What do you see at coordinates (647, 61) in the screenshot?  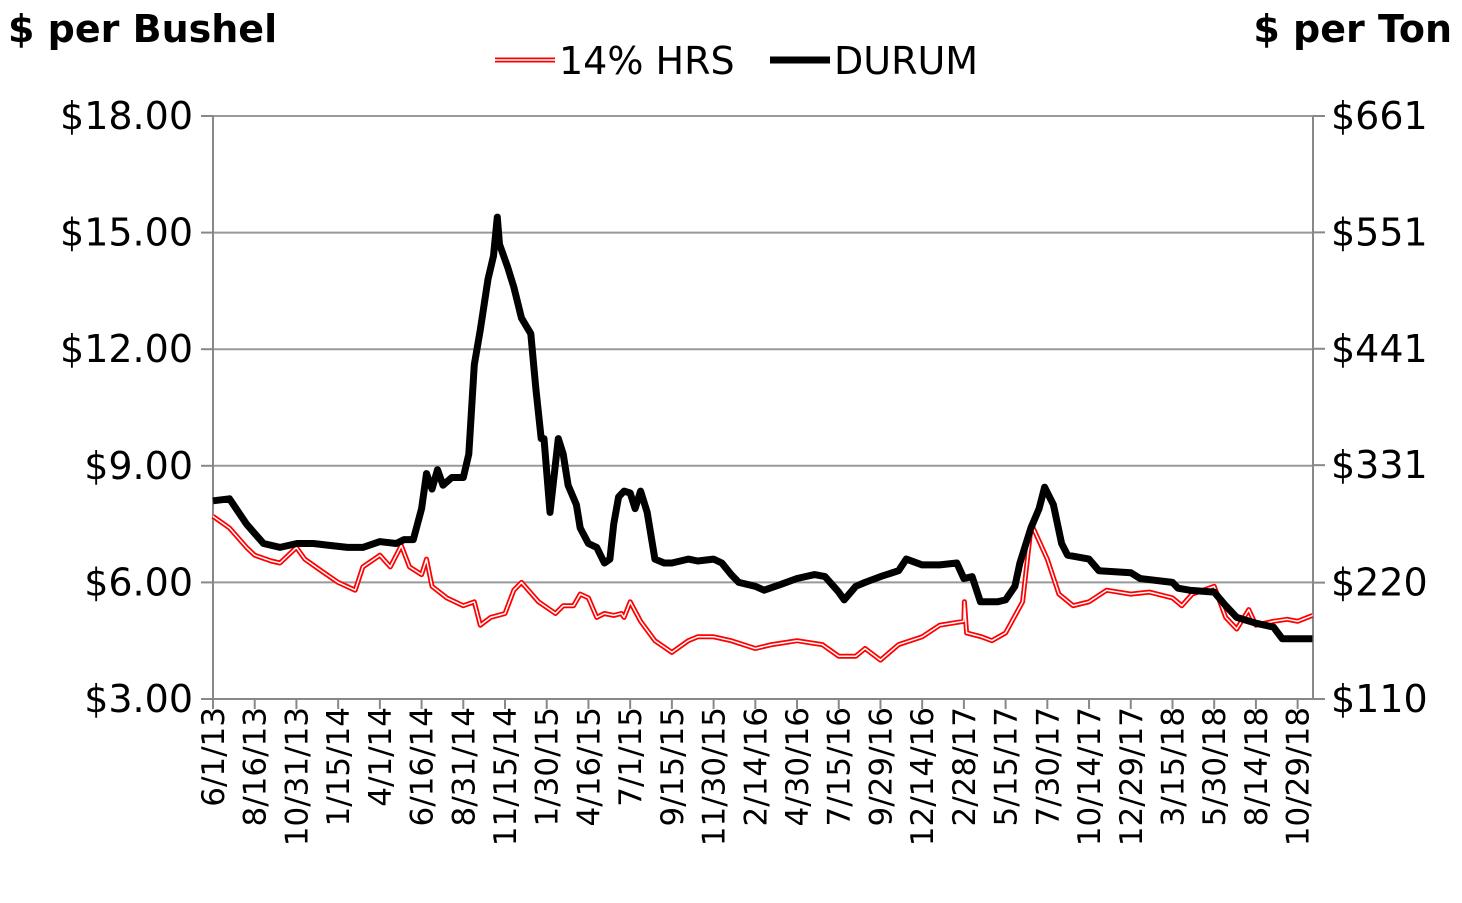 I see `legend-label: 14% HRS` at bounding box center [647, 61].